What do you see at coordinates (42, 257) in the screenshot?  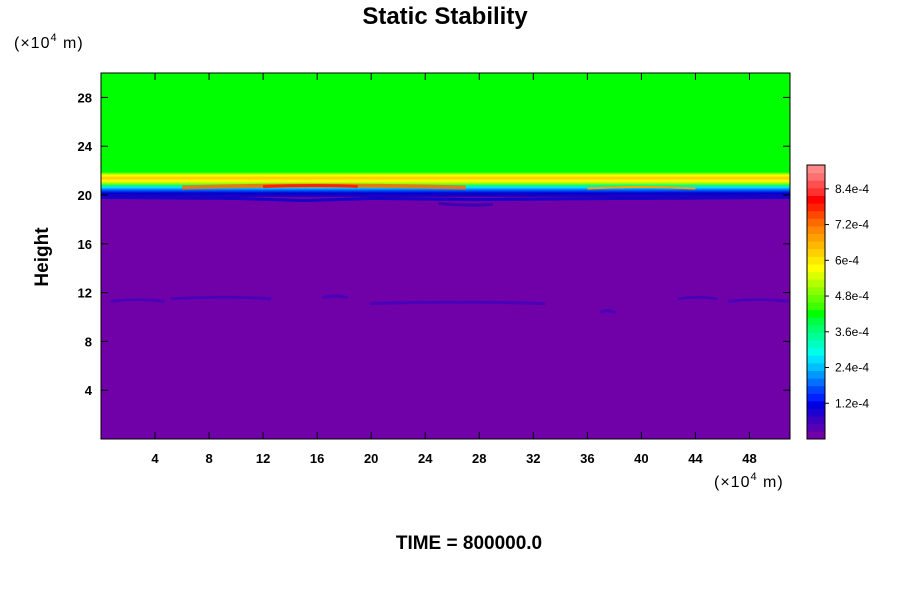 I see `y-axis-title: Height` at bounding box center [42, 257].